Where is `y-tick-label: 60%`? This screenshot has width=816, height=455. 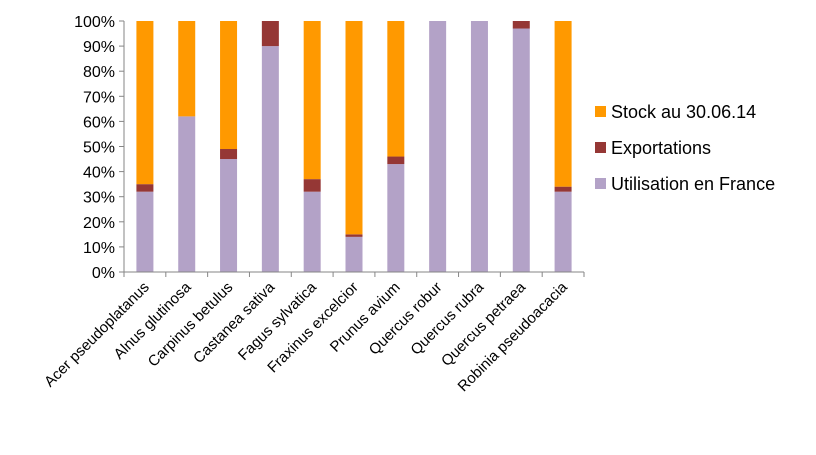
y-tick-label: 60% is located at coordinates (99, 122).